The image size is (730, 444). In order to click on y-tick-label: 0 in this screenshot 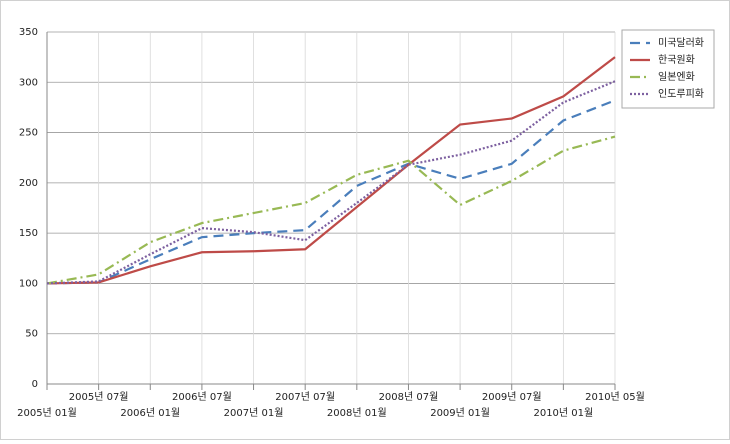, I will do `click(35, 384)`.